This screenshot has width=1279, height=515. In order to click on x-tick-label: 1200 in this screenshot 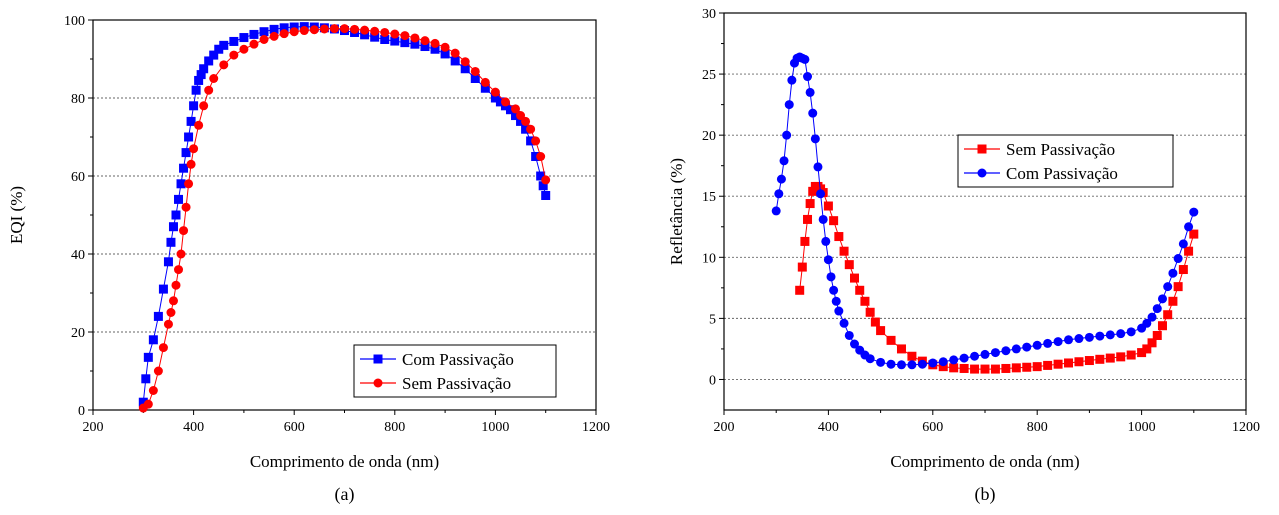, I will do `click(1246, 427)`.